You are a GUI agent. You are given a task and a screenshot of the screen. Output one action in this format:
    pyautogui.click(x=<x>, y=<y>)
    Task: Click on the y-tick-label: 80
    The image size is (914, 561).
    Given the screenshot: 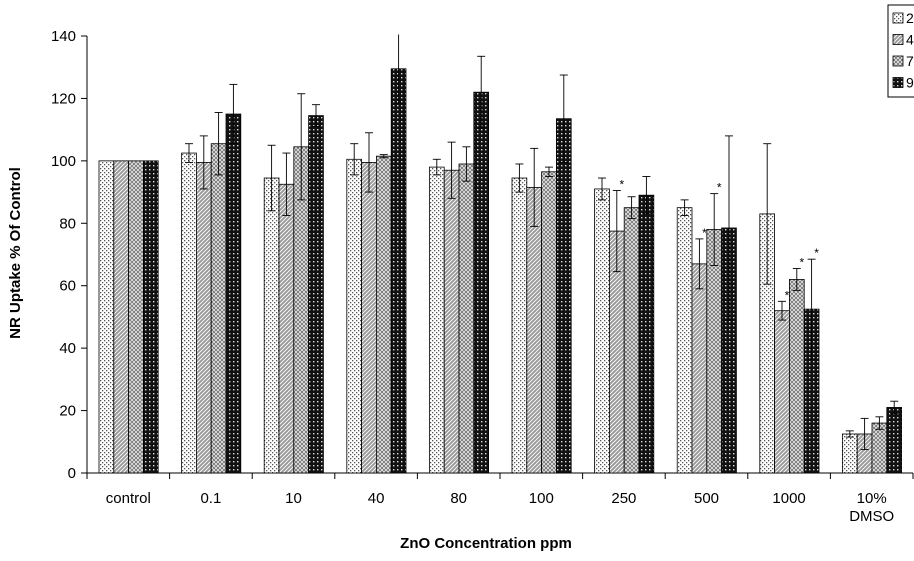 What is the action you would take?
    pyautogui.click(x=67, y=223)
    